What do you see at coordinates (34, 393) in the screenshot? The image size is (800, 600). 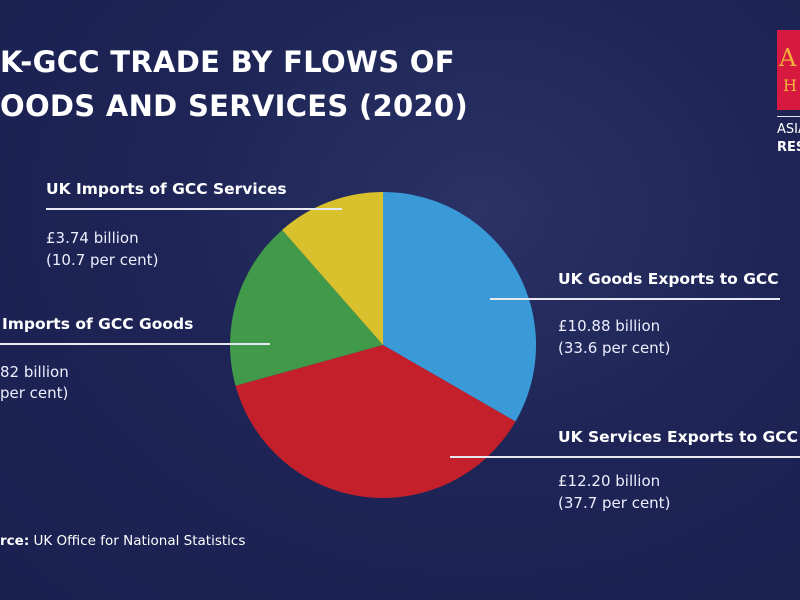 I see `percent-imports-goods: per cent)` at bounding box center [34, 393].